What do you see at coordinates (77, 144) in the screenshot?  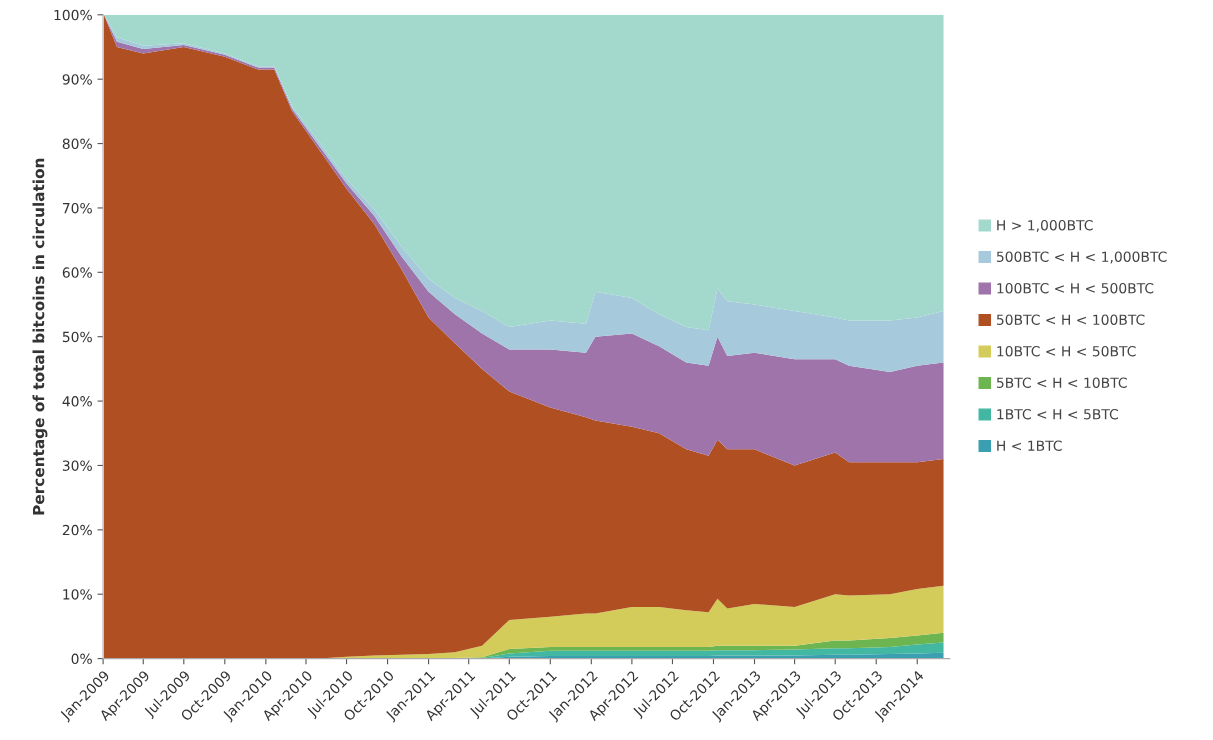 I see `y-tick-label: 80%` at bounding box center [77, 144].